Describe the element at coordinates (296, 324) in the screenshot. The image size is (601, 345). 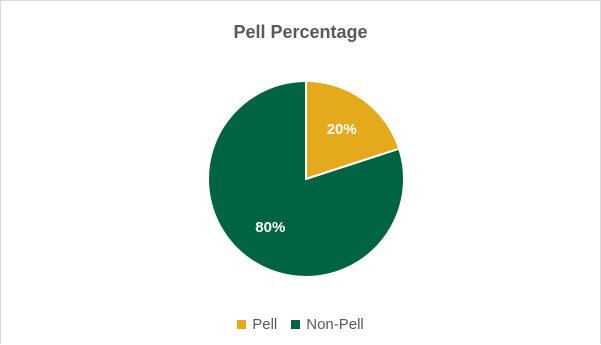
I see `legend-swatch-non-pell` at that location.